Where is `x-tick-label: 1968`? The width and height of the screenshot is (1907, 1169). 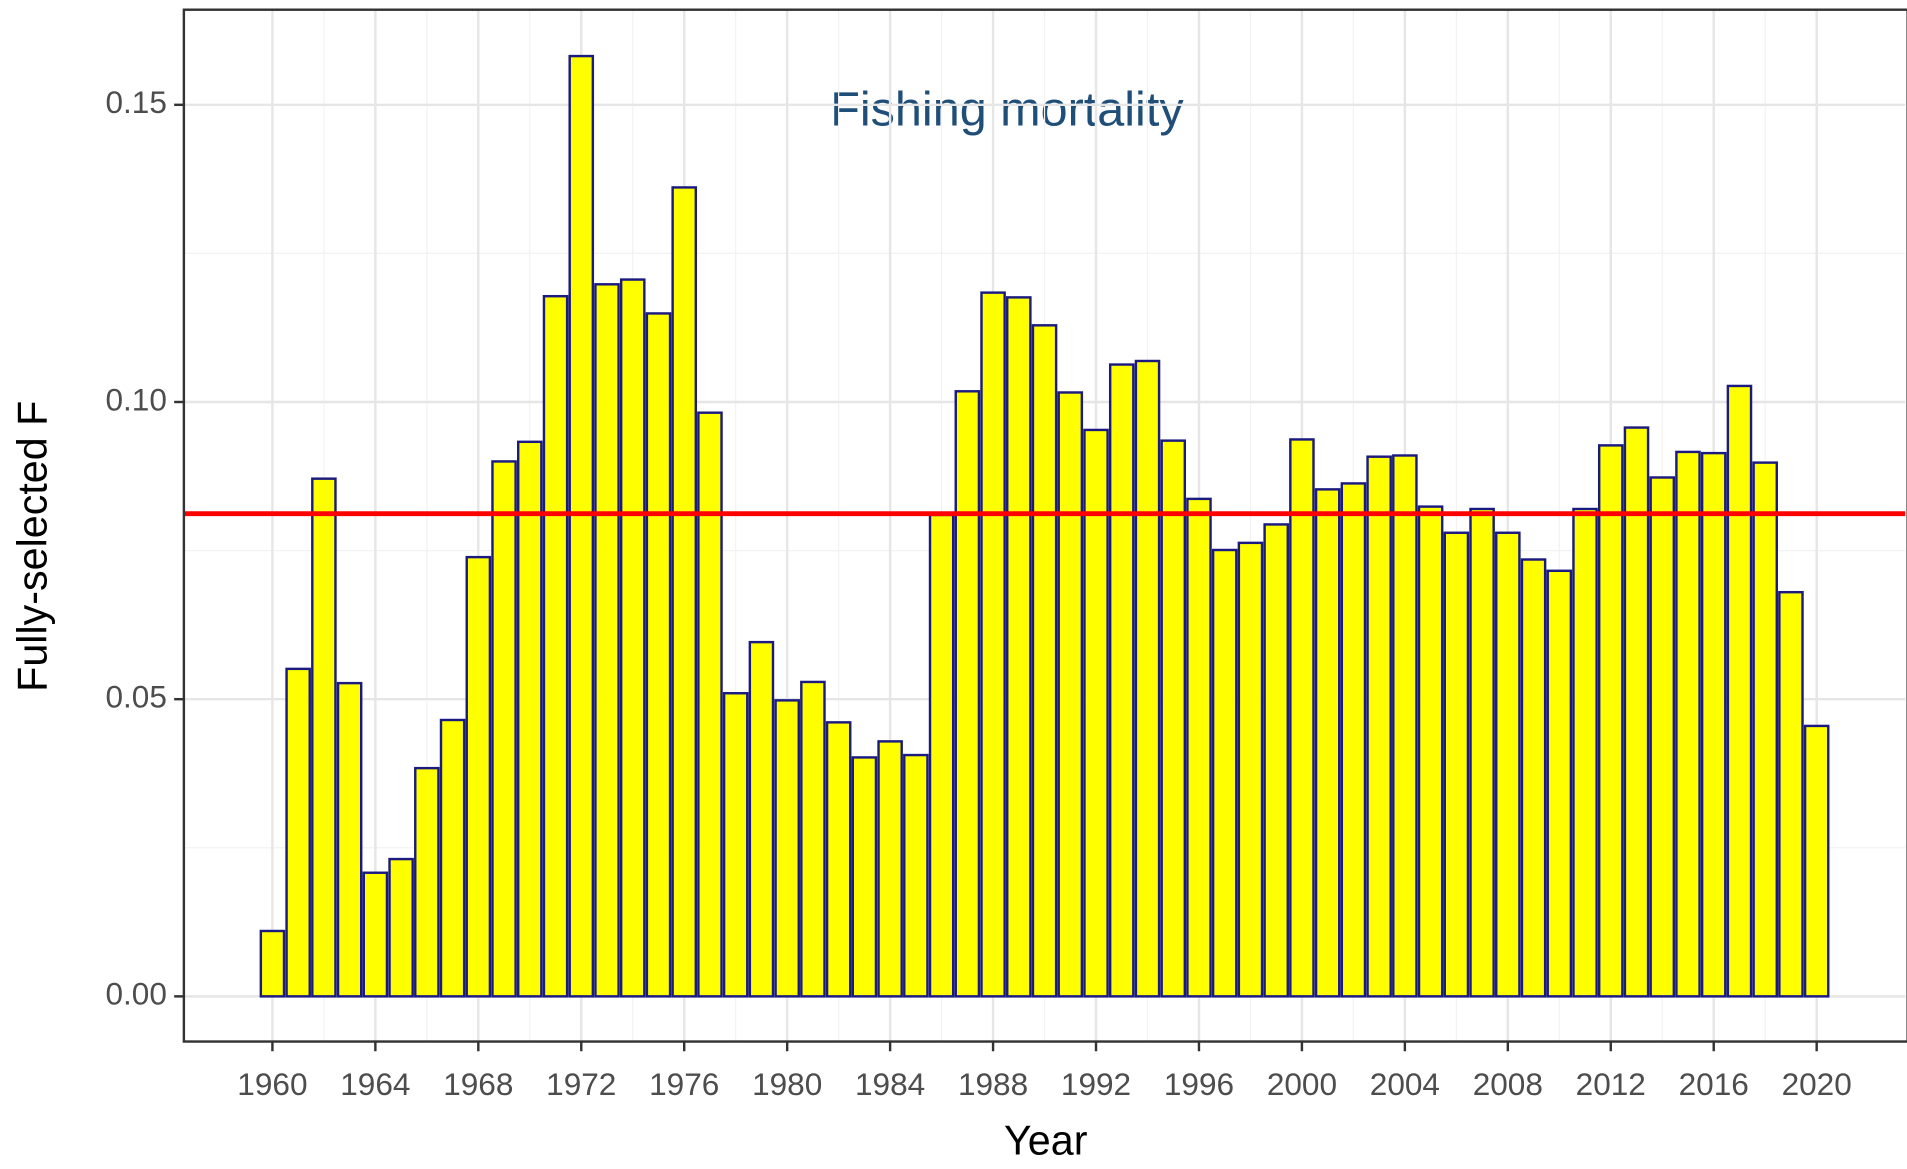 x-tick-label: 1968 is located at coordinates (478, 1084).